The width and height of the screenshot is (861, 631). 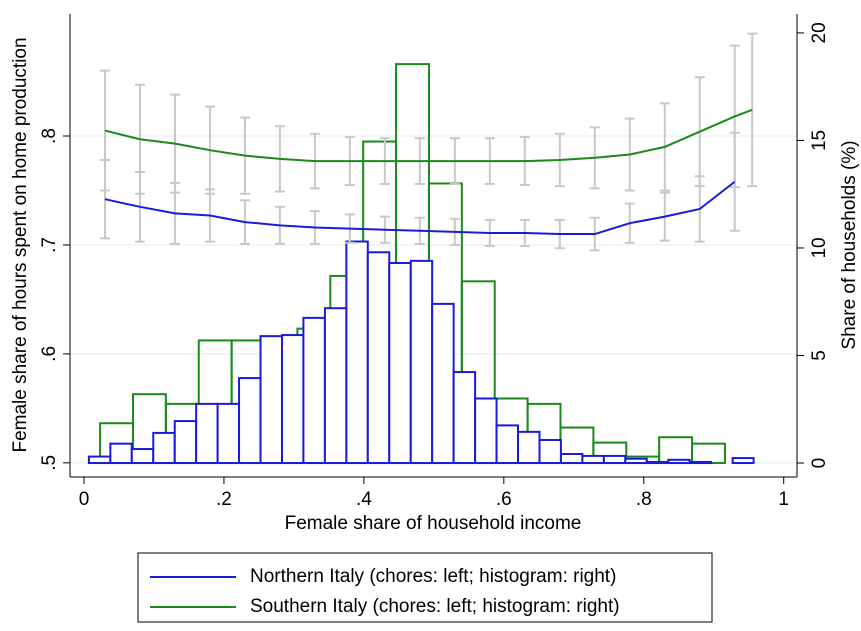 What do you see at coordinates (364, 499) in the screenshot?
I see `x-tick-label: .4` at bounding box center [364, 499].